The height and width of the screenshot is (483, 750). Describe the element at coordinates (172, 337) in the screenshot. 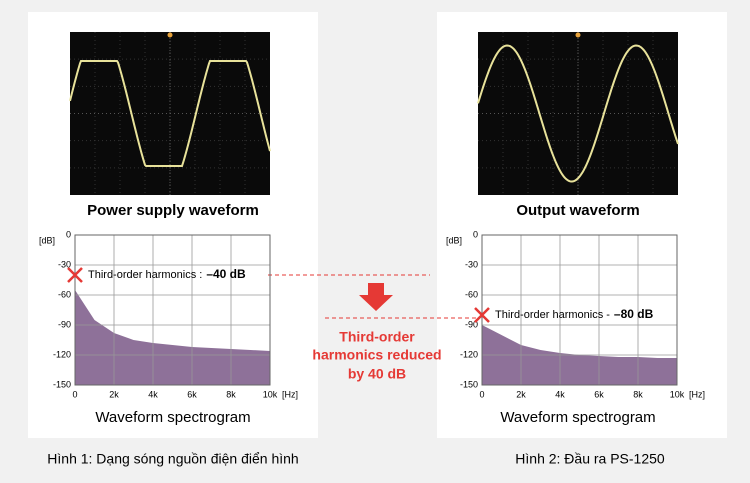

I see `spectrum-area` at that location.